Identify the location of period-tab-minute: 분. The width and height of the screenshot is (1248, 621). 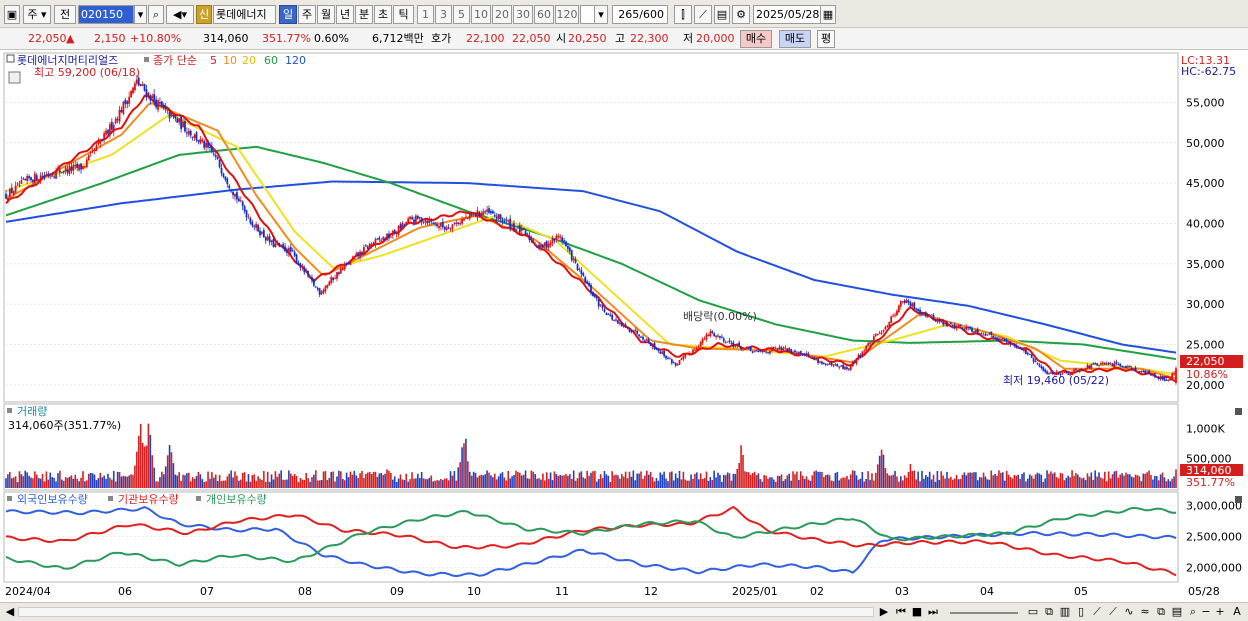
(364, 14).